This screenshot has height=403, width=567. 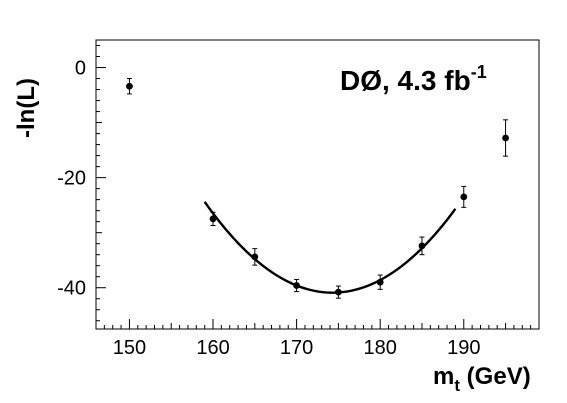 I want to click on x-tick-label-150: 150, so click(x=129, y=348).